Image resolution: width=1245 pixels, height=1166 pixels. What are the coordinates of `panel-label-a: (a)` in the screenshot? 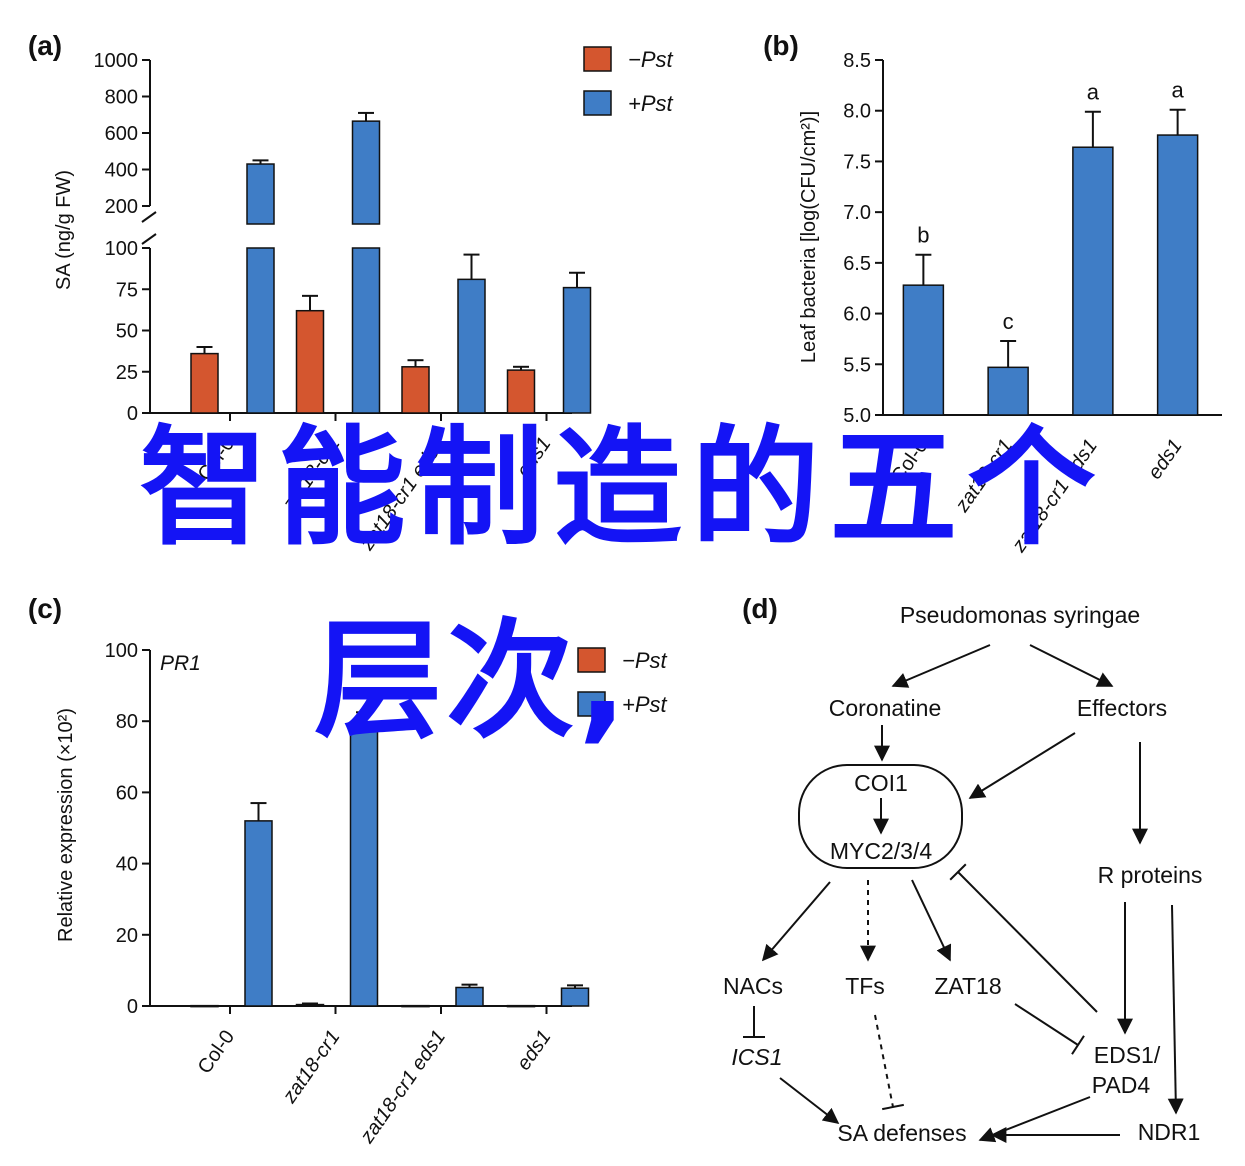 It's located at (45, 45).